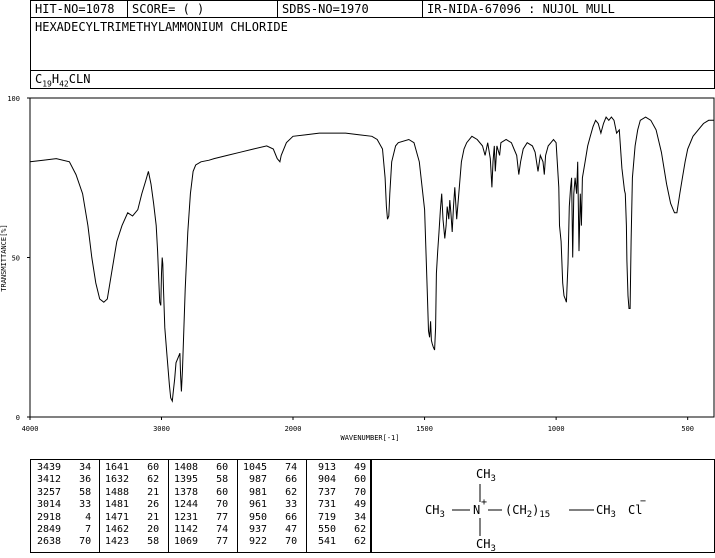  Describe the element at coordinates (49, 542) in the screenshot. I see `peak-wavenumber: 2638` at that location.